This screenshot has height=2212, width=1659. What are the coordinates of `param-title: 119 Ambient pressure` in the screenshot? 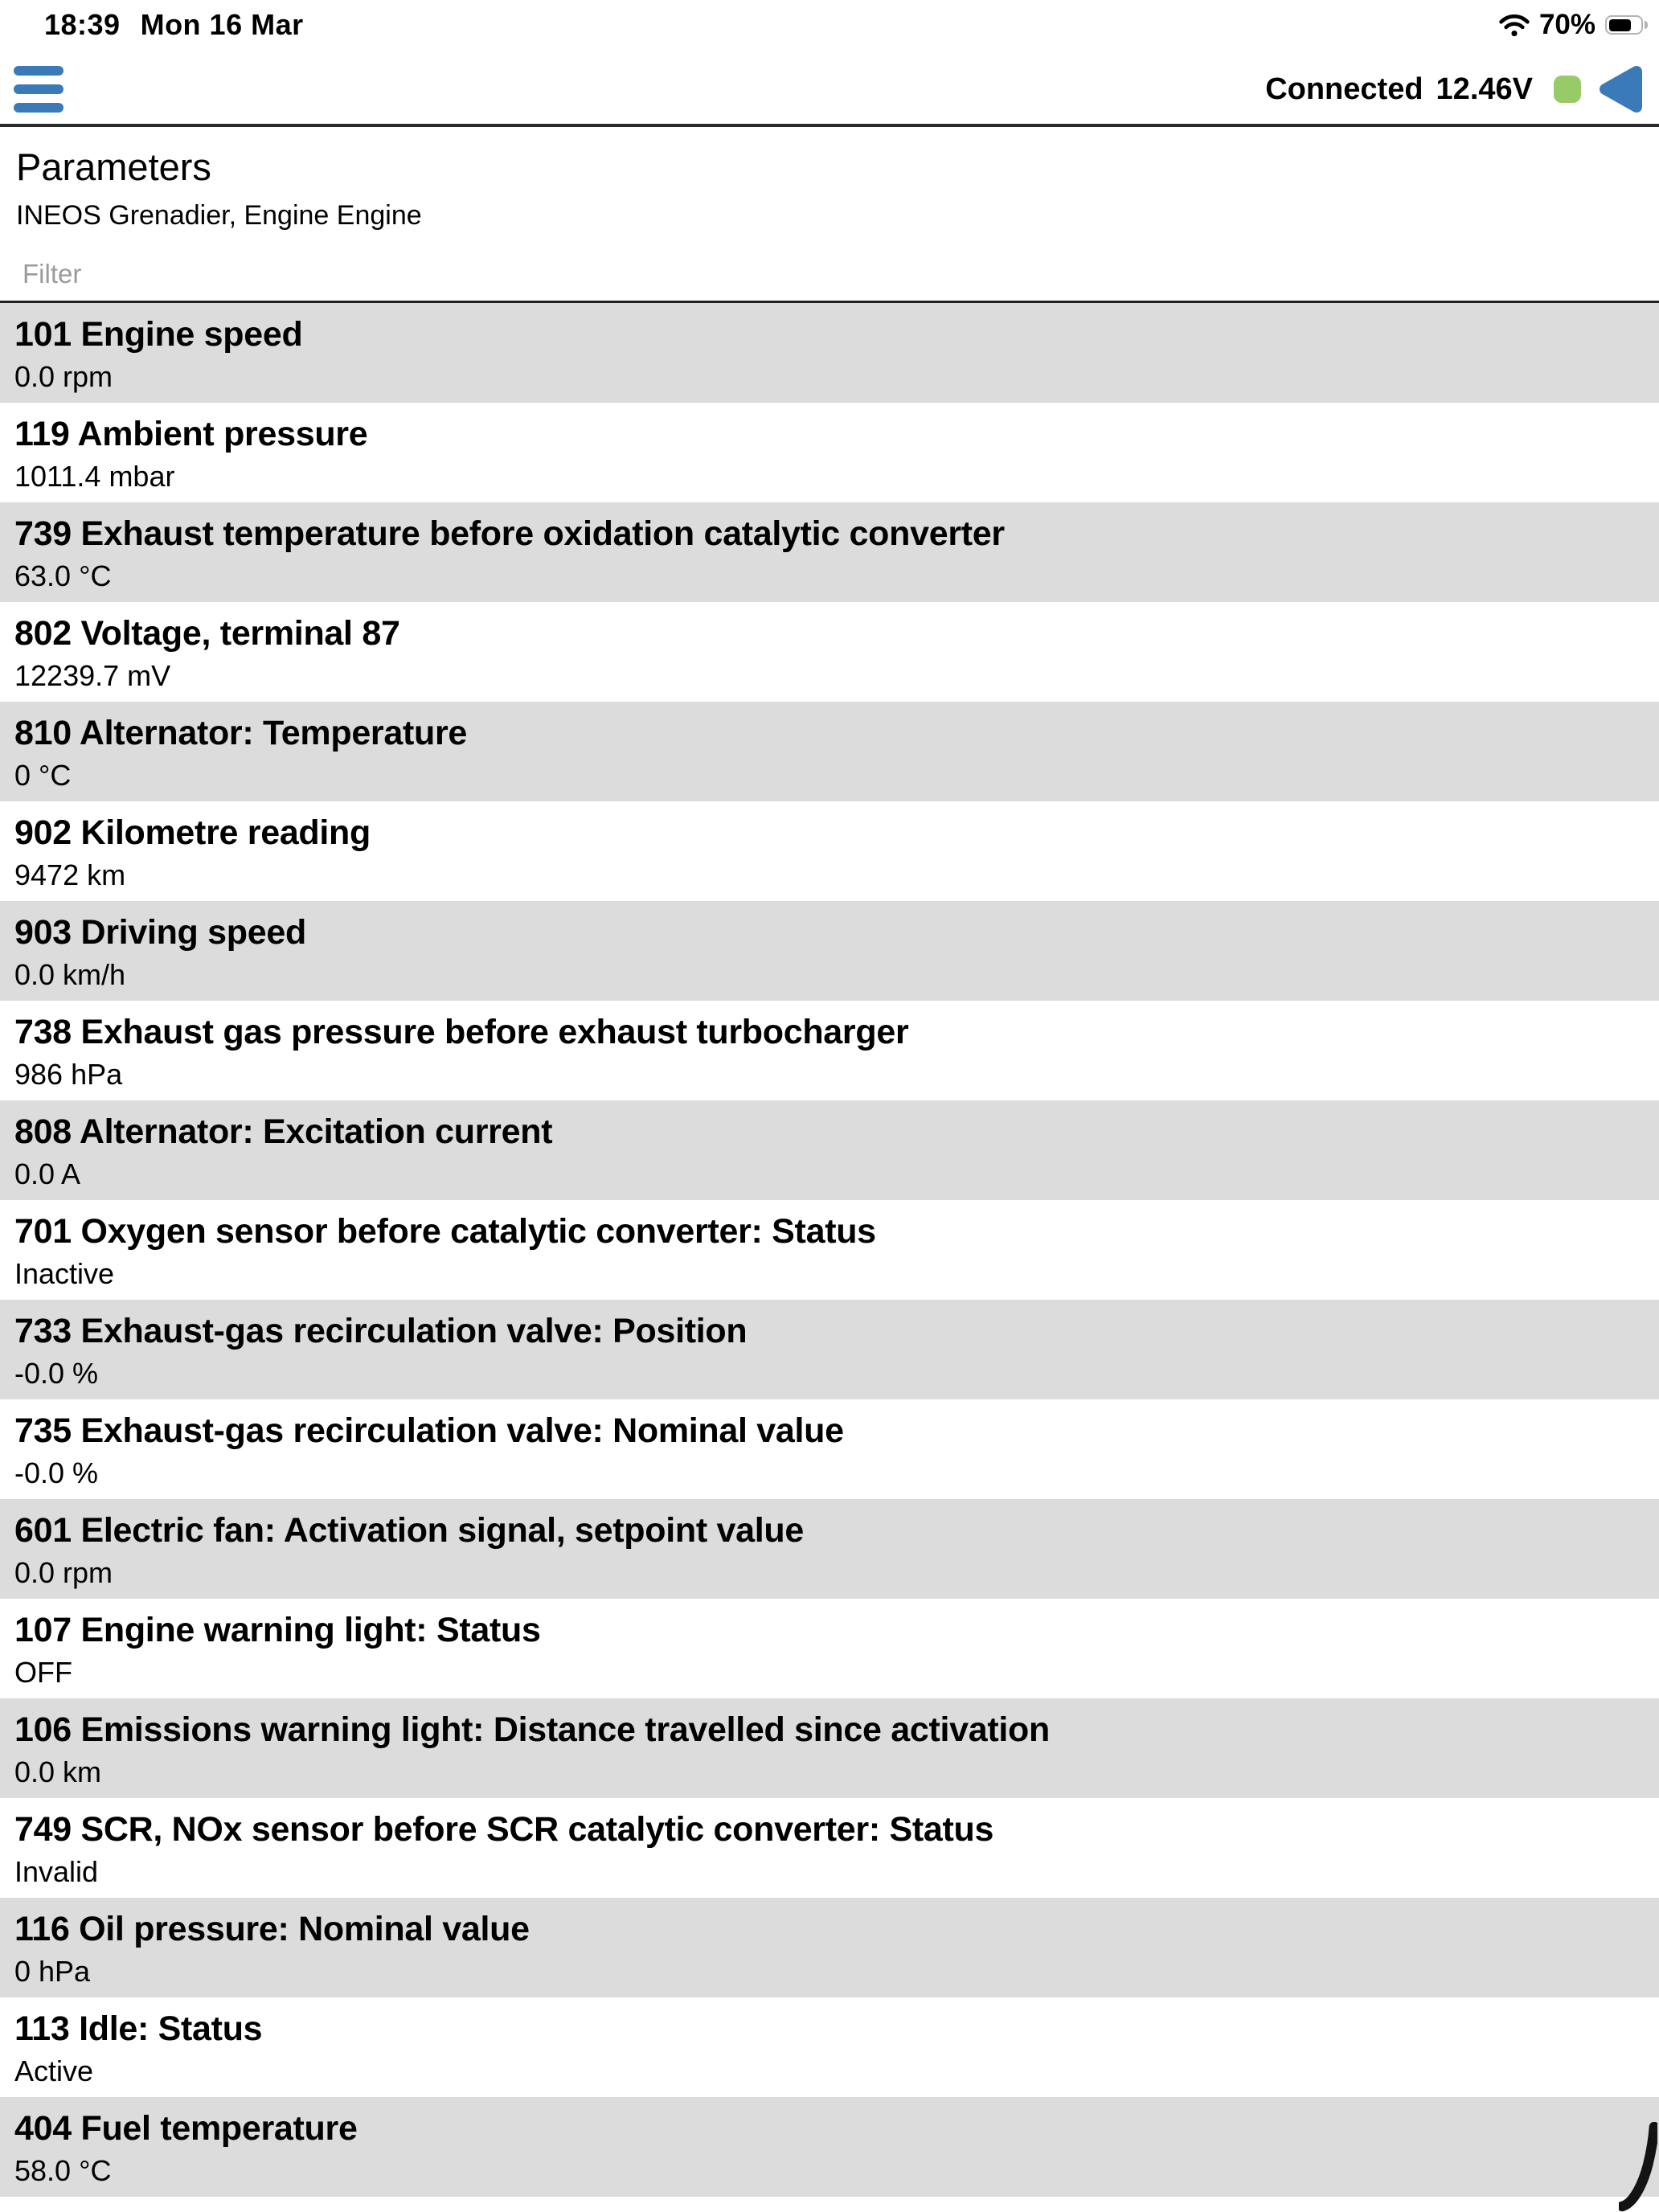 It's located at (191, 434).